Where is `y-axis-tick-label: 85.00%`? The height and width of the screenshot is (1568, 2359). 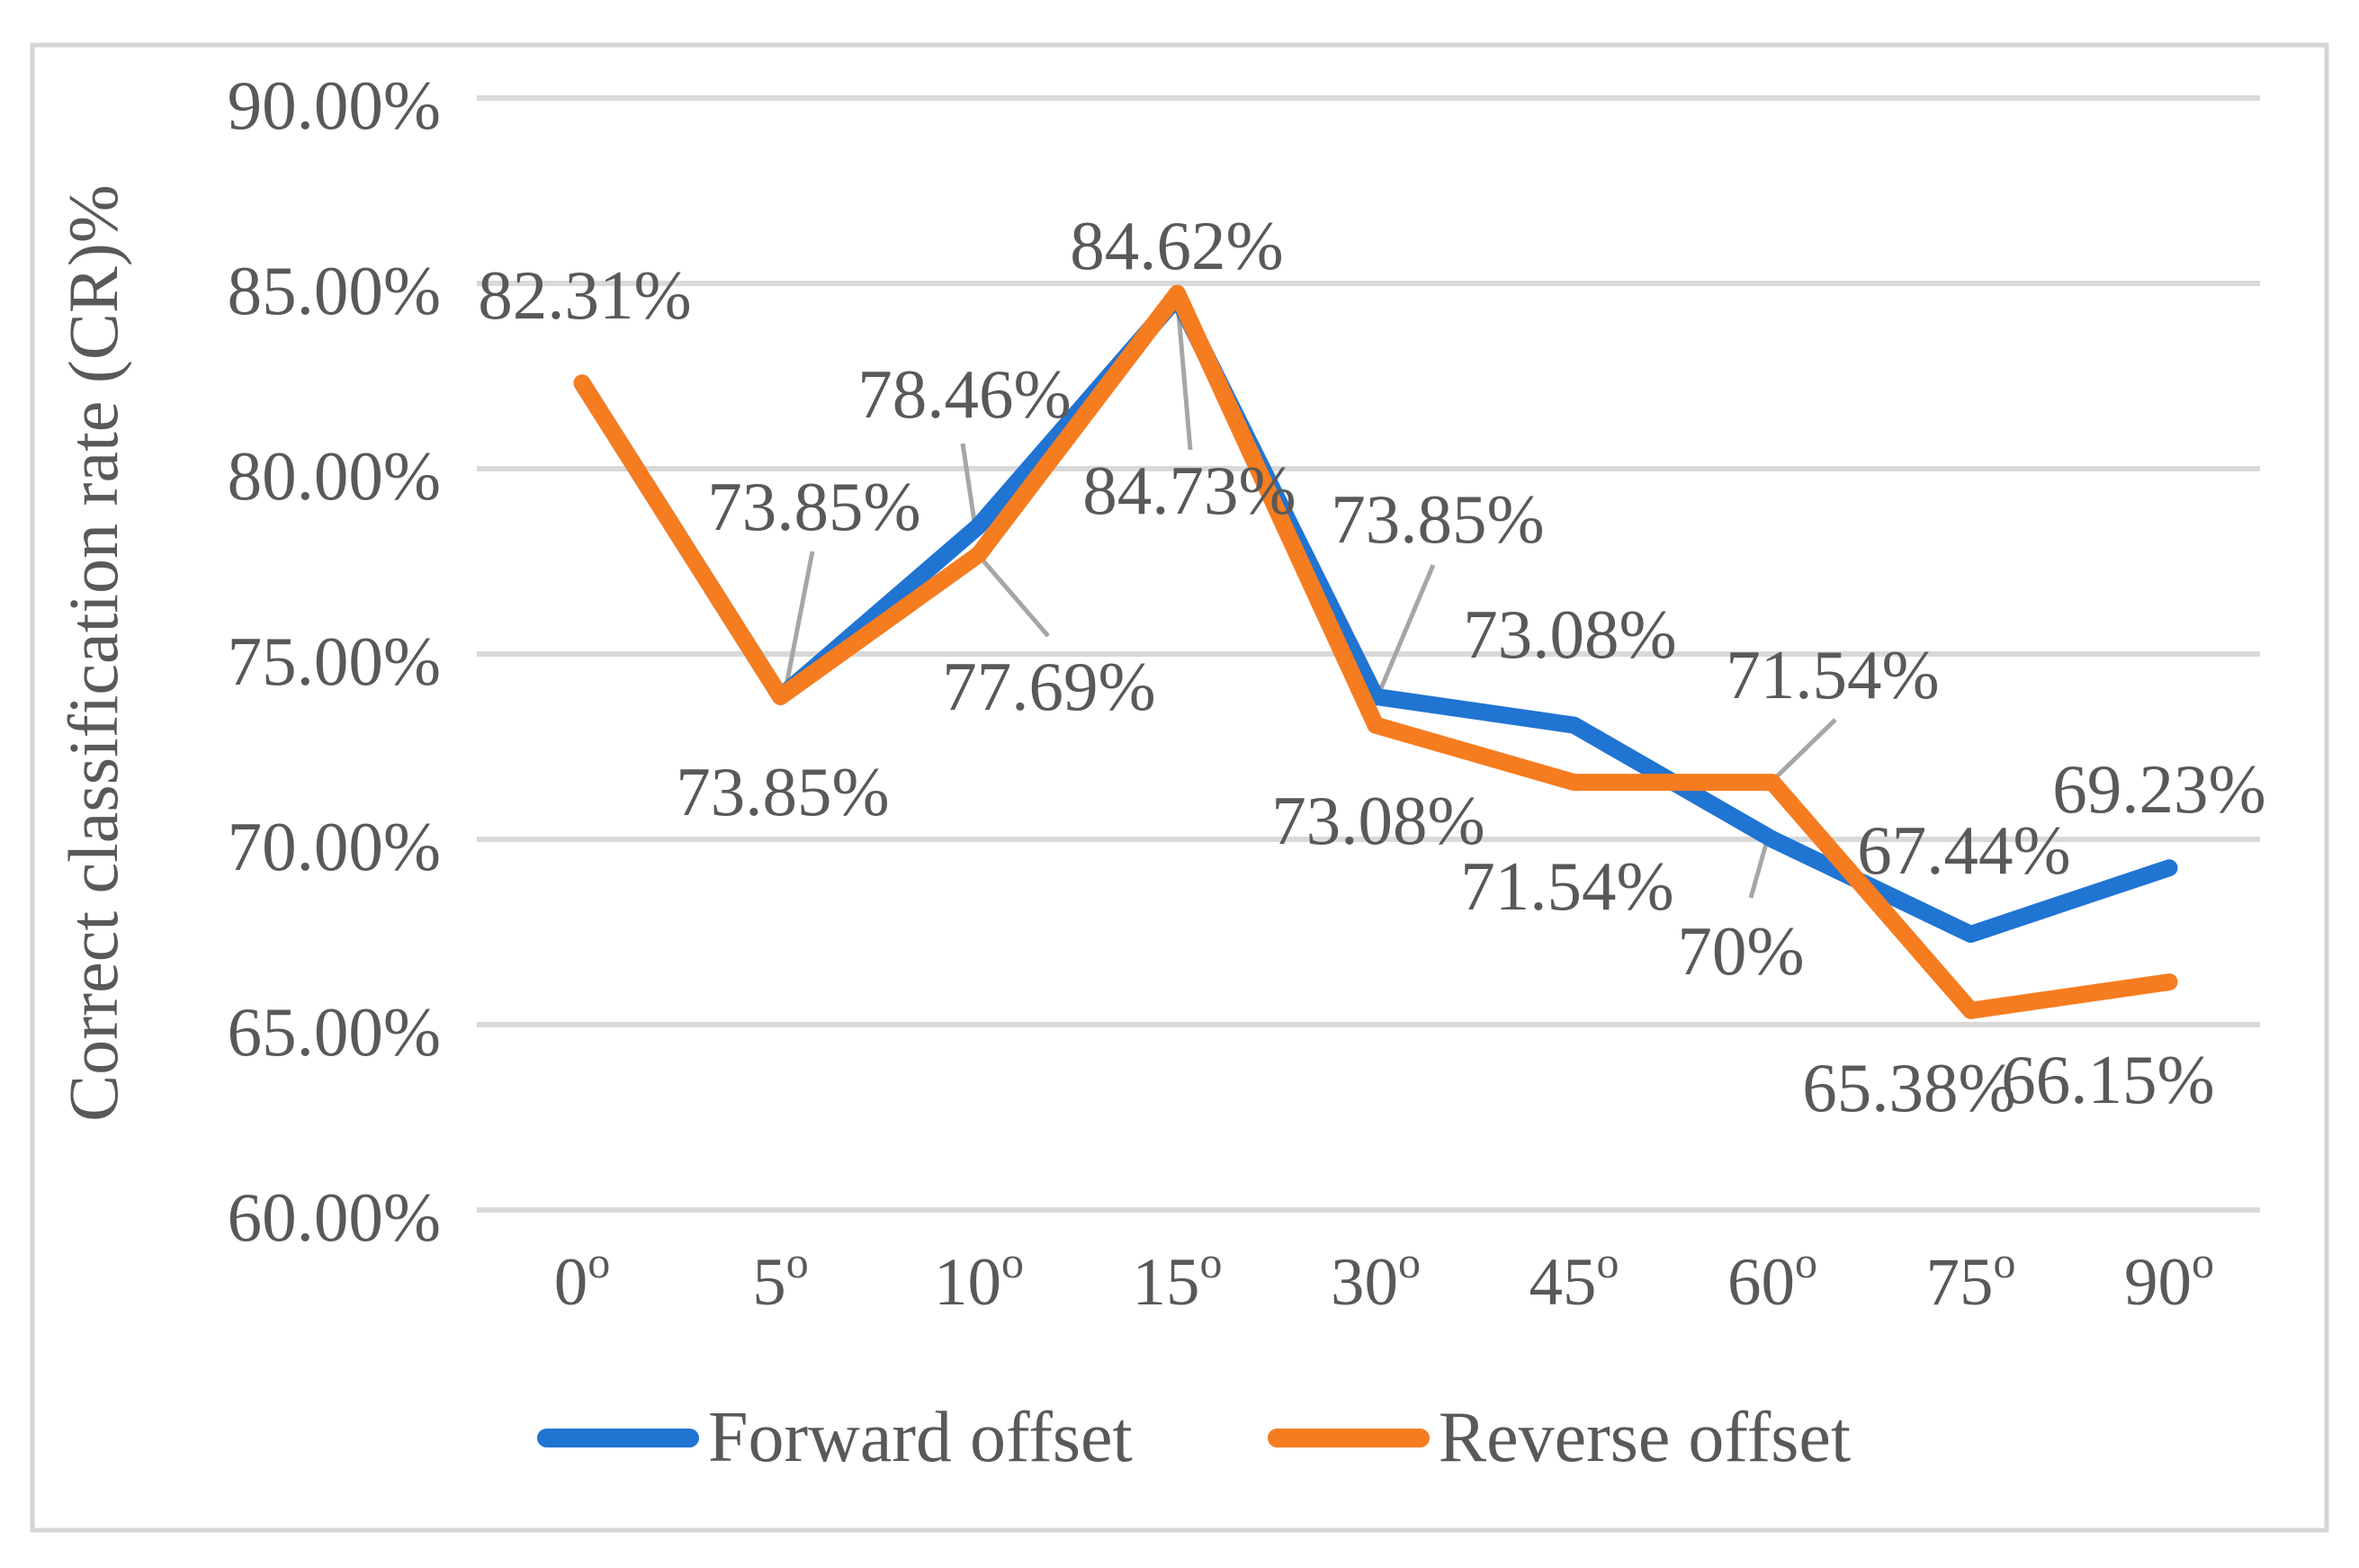 y-axis-tick-label: 85.00% is located at coordinates (334, 290).